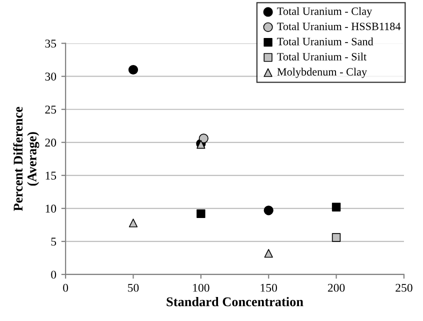 This screenshot has width=423, height=321. What do you see at coordinates (133, 288) in the screenshot?
I see `x-tick-label: 50` at bounding box center [133, 288].